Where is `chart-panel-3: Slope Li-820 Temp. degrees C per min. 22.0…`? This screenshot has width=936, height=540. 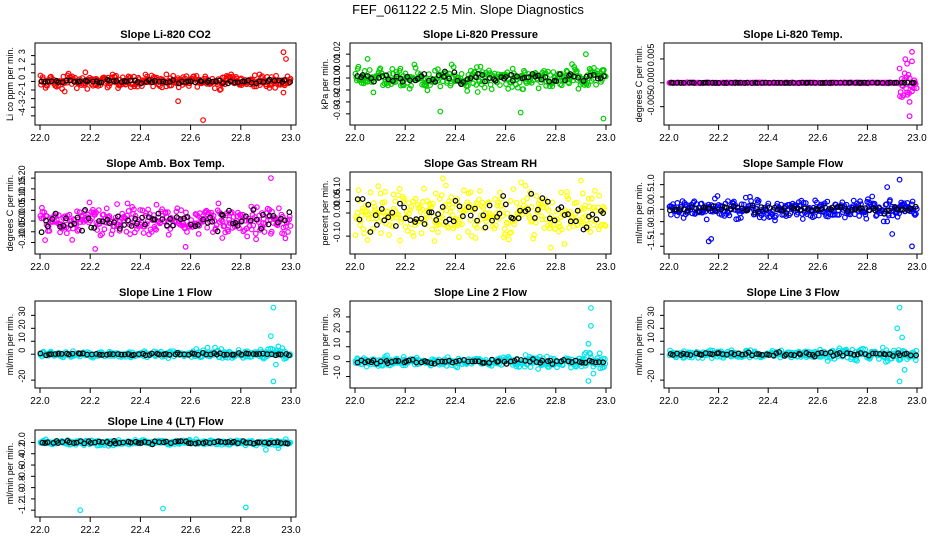
chart-panel-3: Slope Li-820 Temp. degrees C per min. 22.0… is located at coordinates (780, 86).